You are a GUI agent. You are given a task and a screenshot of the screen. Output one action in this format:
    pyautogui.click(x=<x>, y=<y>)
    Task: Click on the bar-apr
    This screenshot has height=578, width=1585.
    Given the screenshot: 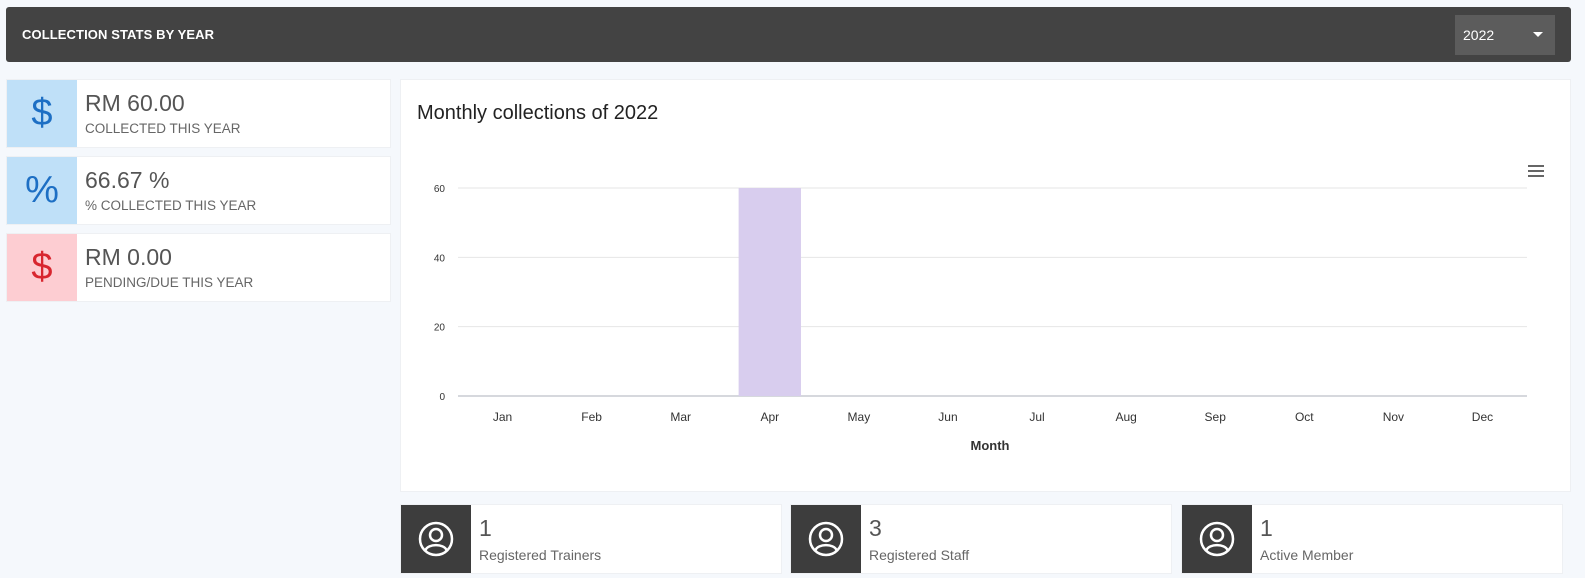 What is the action you would take?
    pyautogui.click(x=769, y=292)
    